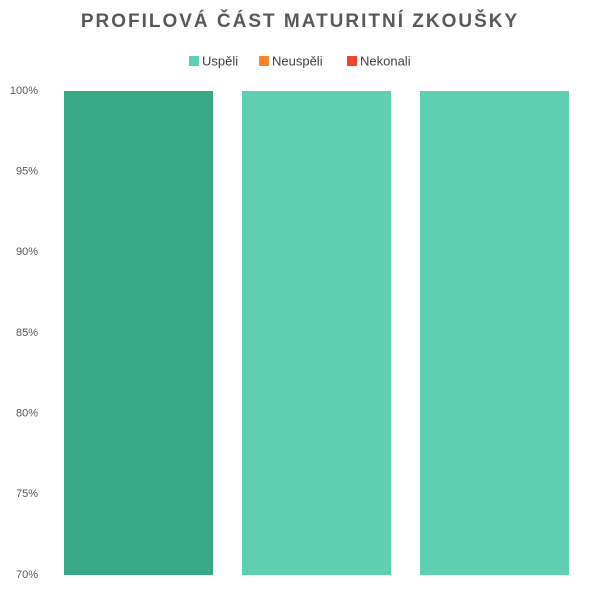  Describe the element at coordinates (27, 494) in the screenshot. I see `y-tick-label: 75%` at that location.